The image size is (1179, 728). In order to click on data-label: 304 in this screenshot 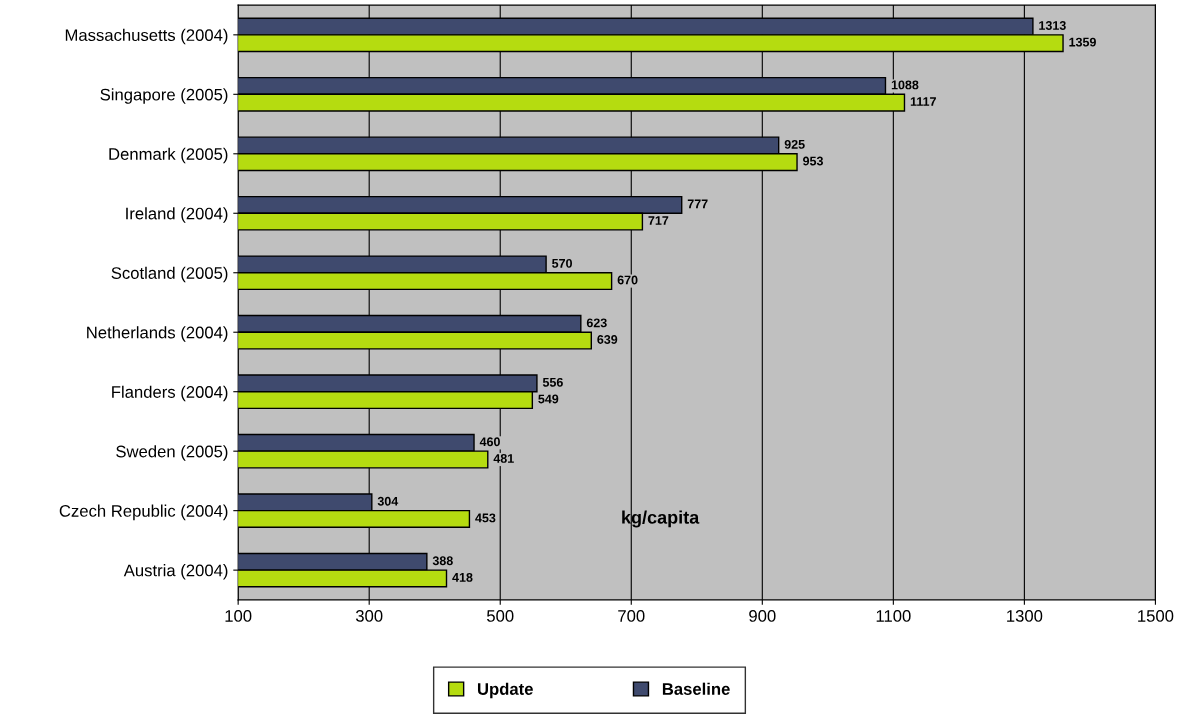, I will do `click(388, 501)`.